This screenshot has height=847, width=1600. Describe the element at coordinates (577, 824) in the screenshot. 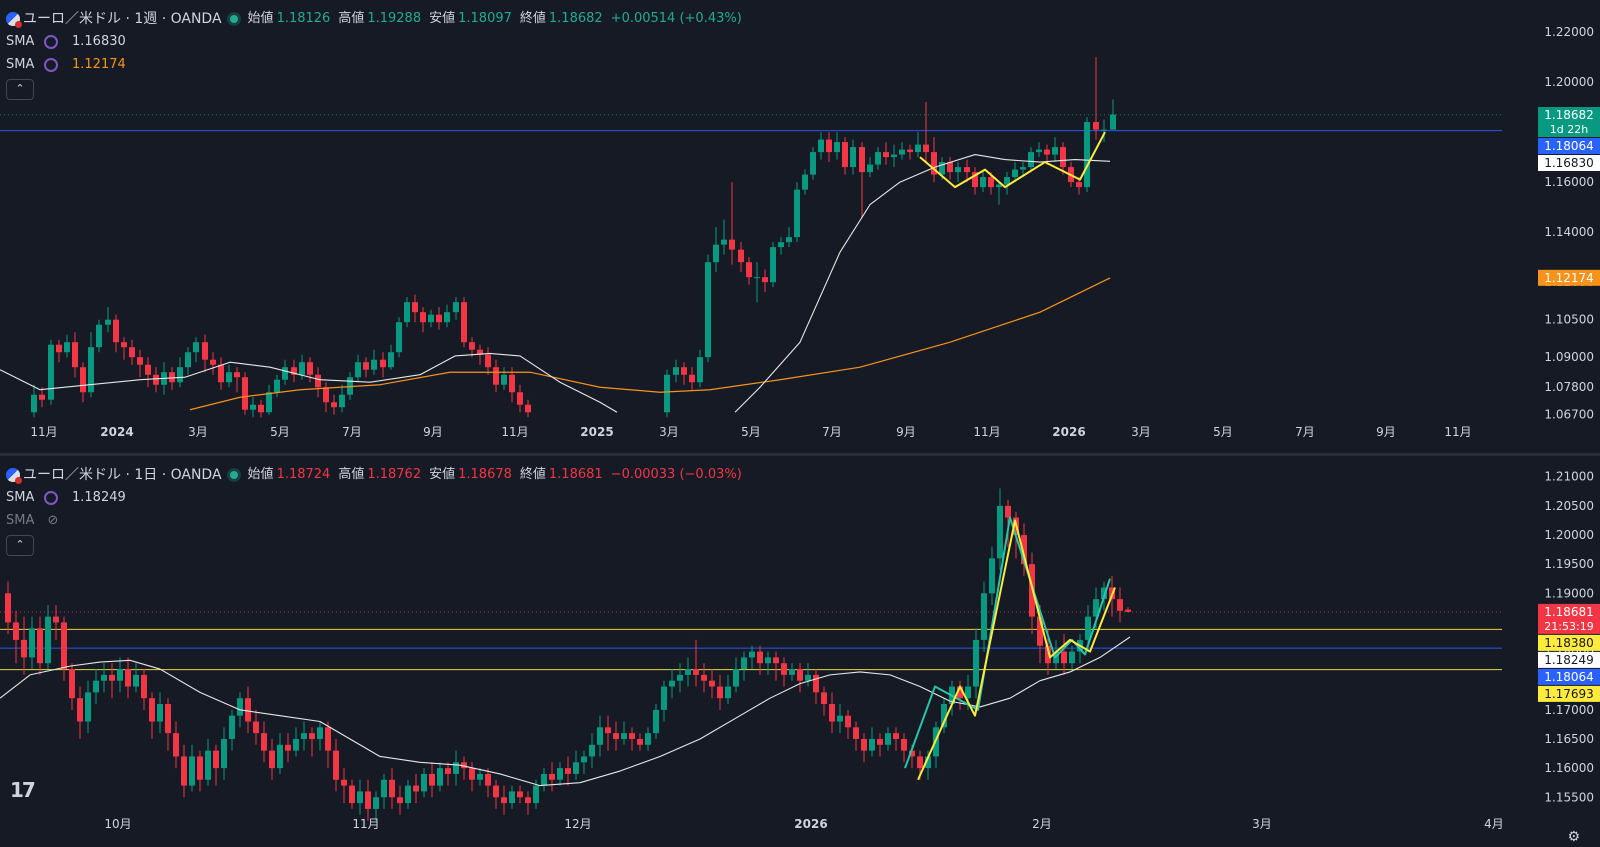

I see `x-tick-label: 12月` at that location.